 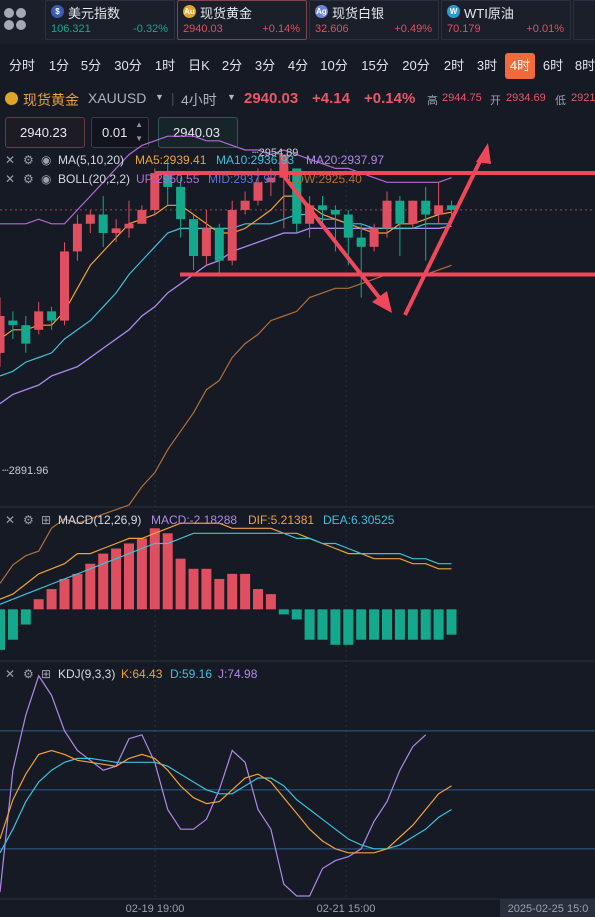 What do you see at coordinates (375, 65) in the screenshot?
I see `period-15分: 15分` at bounding box center [375, 65].